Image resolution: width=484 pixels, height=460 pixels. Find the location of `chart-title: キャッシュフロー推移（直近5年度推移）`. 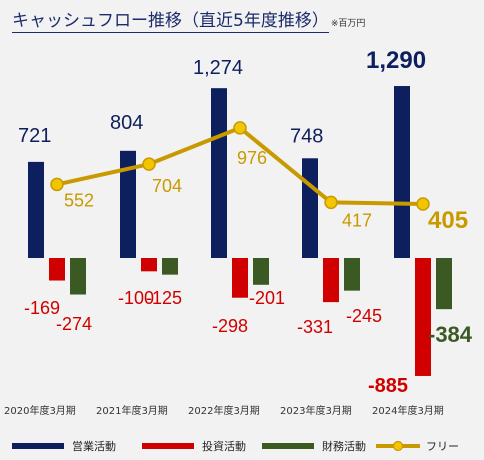

chart-title: キャッシュフロー推移（直近5年度推移） is located at coordinates (170, 22).